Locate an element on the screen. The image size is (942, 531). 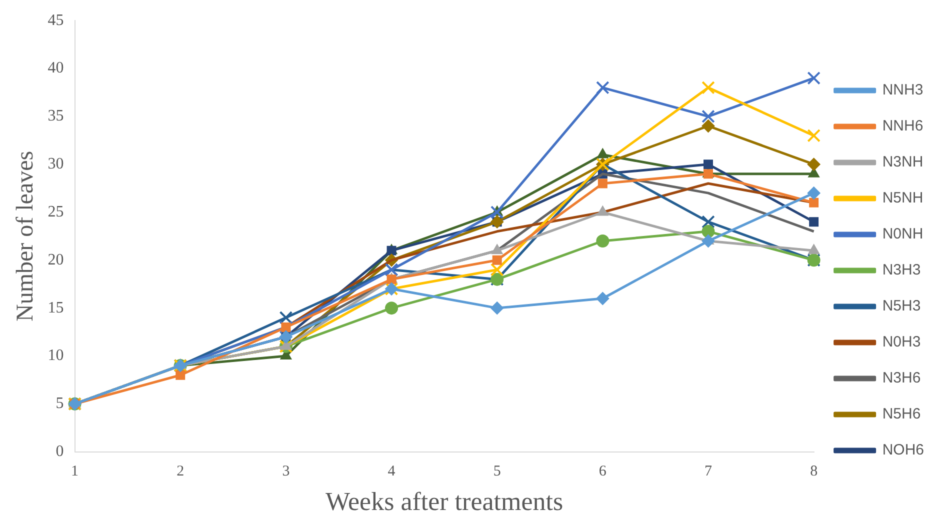
x-tick-label: 8 is located at coordinates (814, 472).